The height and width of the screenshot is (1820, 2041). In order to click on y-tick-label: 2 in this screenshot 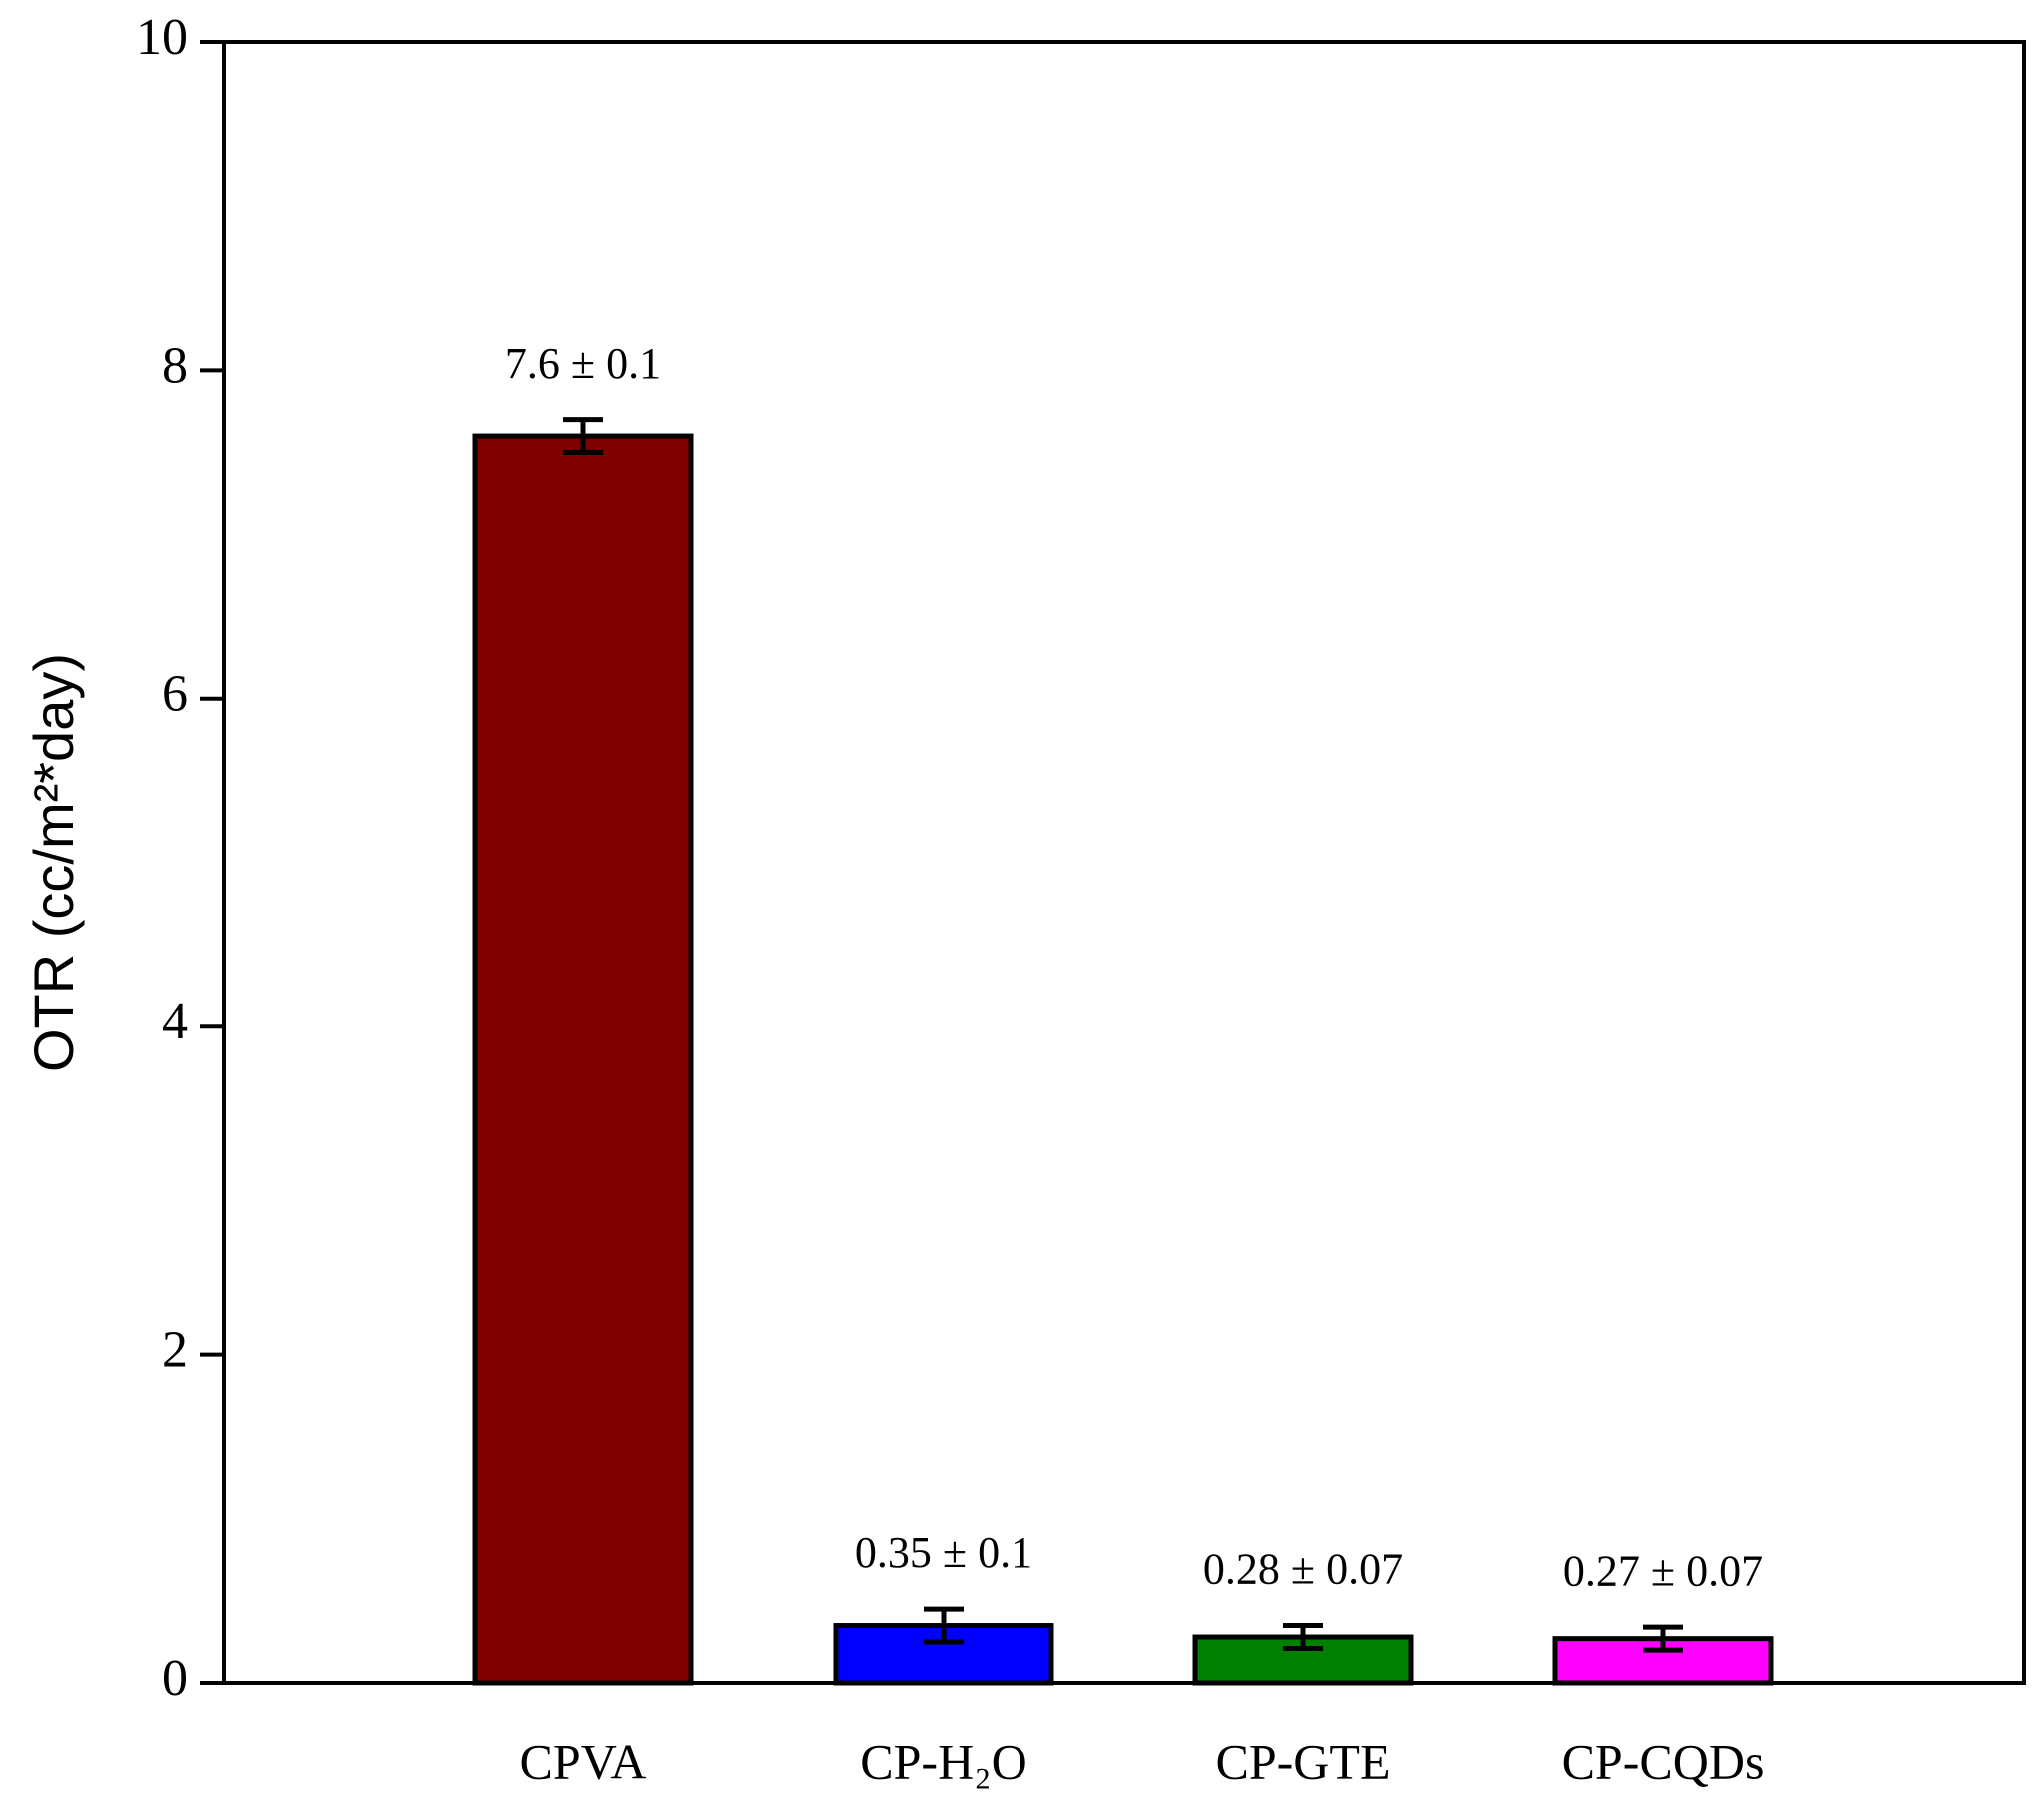, I will do `click(175, 1350)`.